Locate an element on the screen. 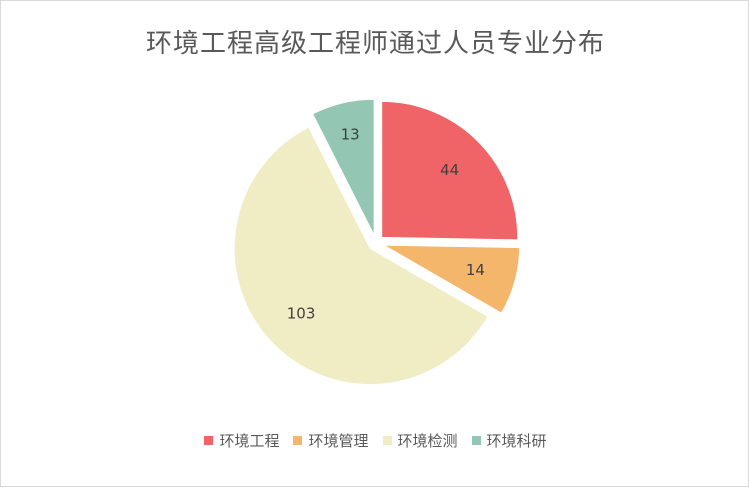  legend-label: 环境科研 is located at coordinates (516, 441).